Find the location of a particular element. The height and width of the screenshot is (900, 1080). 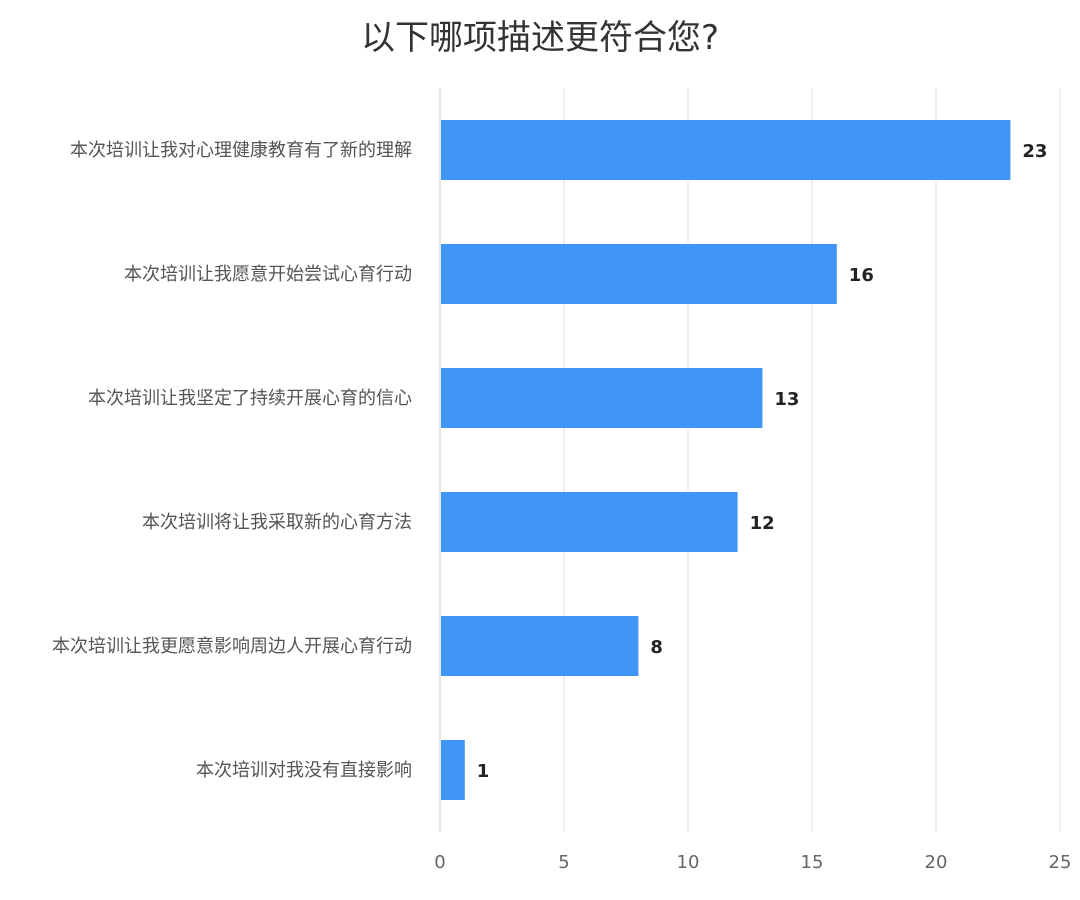

category-label: 本次培训让我坚定了持续开展心育的信心 is located at coordinates (250, 398).